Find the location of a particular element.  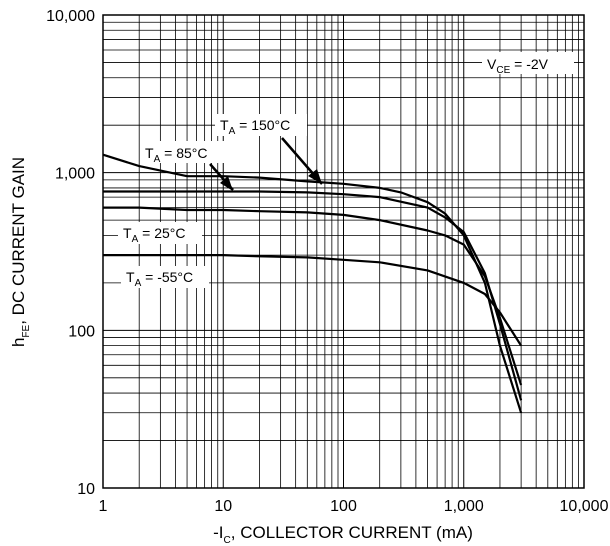

x-axis-title: -IC, COLLECTOR CURRENT (mA) is located at coordinates (343, 534).